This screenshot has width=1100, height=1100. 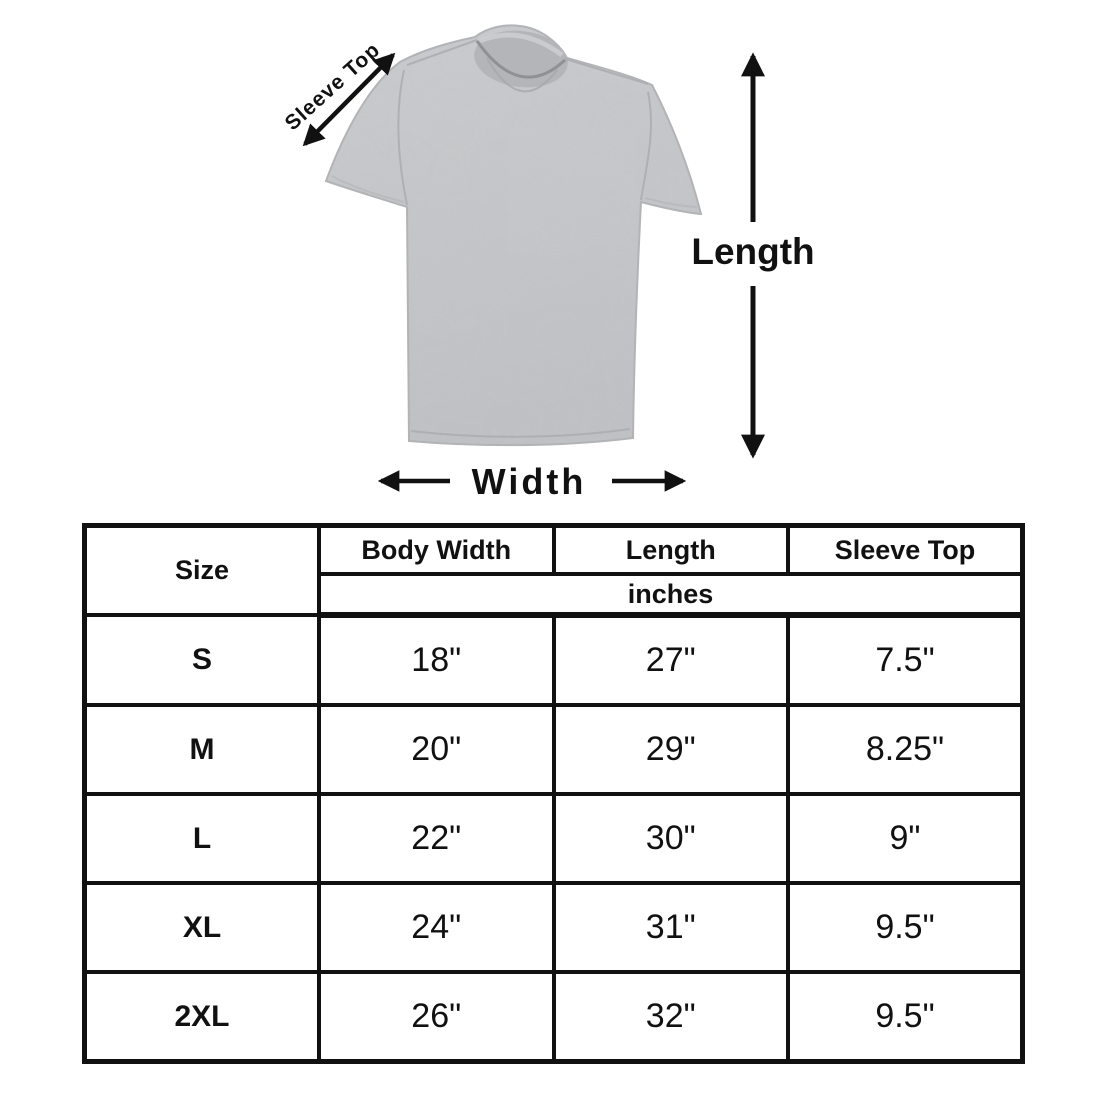 I want to click on sleeve-top-cell: 8.25", so click(x=905, y=749).